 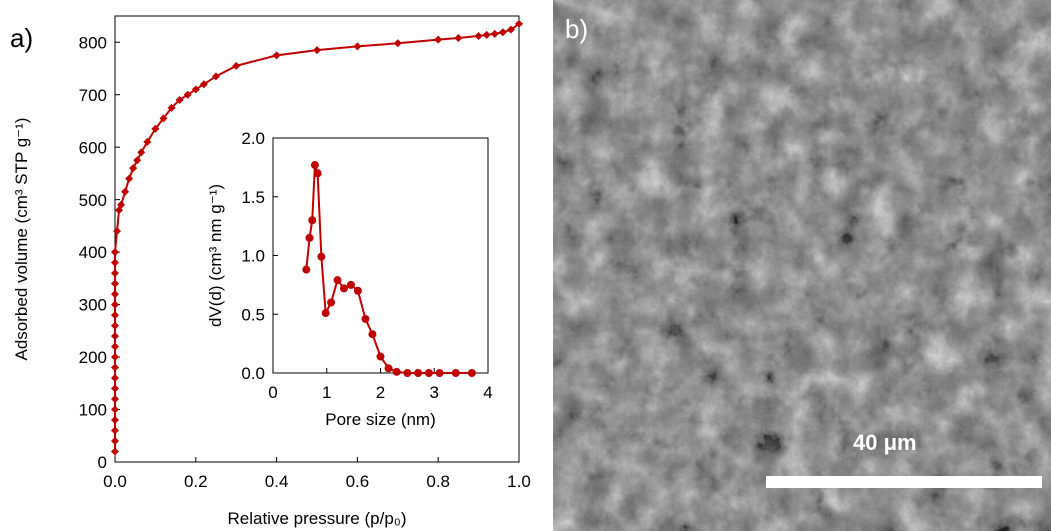 What do you see at coordinates (277, 481) in the screenshot?
I see `main-x-tick-label: 0.4` at bounding box center [277, 481].